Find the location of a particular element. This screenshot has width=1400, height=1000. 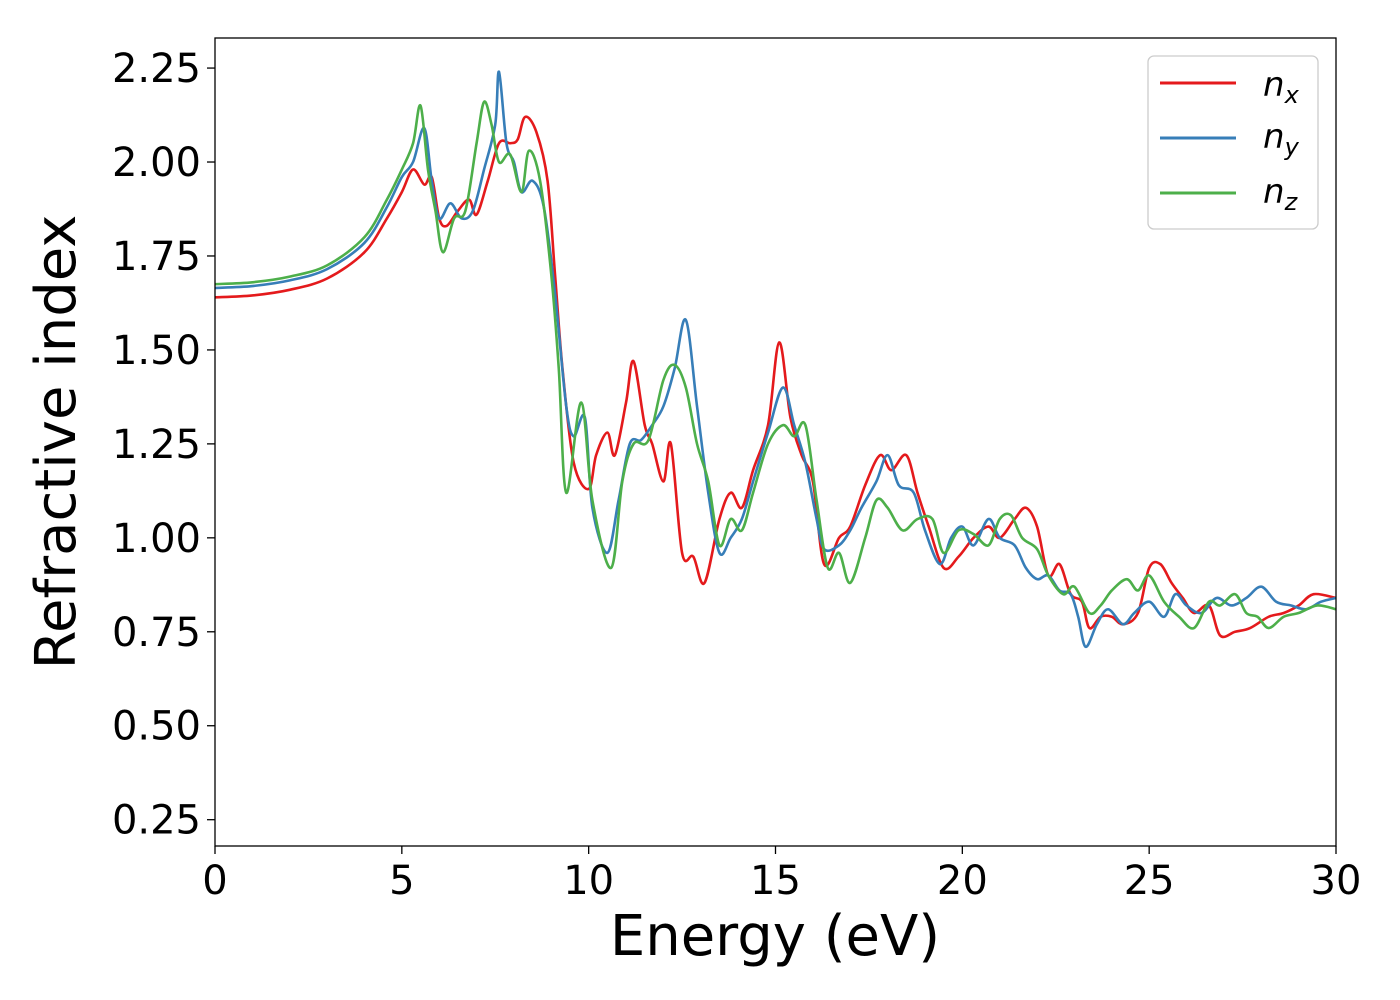

legend: nx ny nz is located at coordinates (1233, 142).